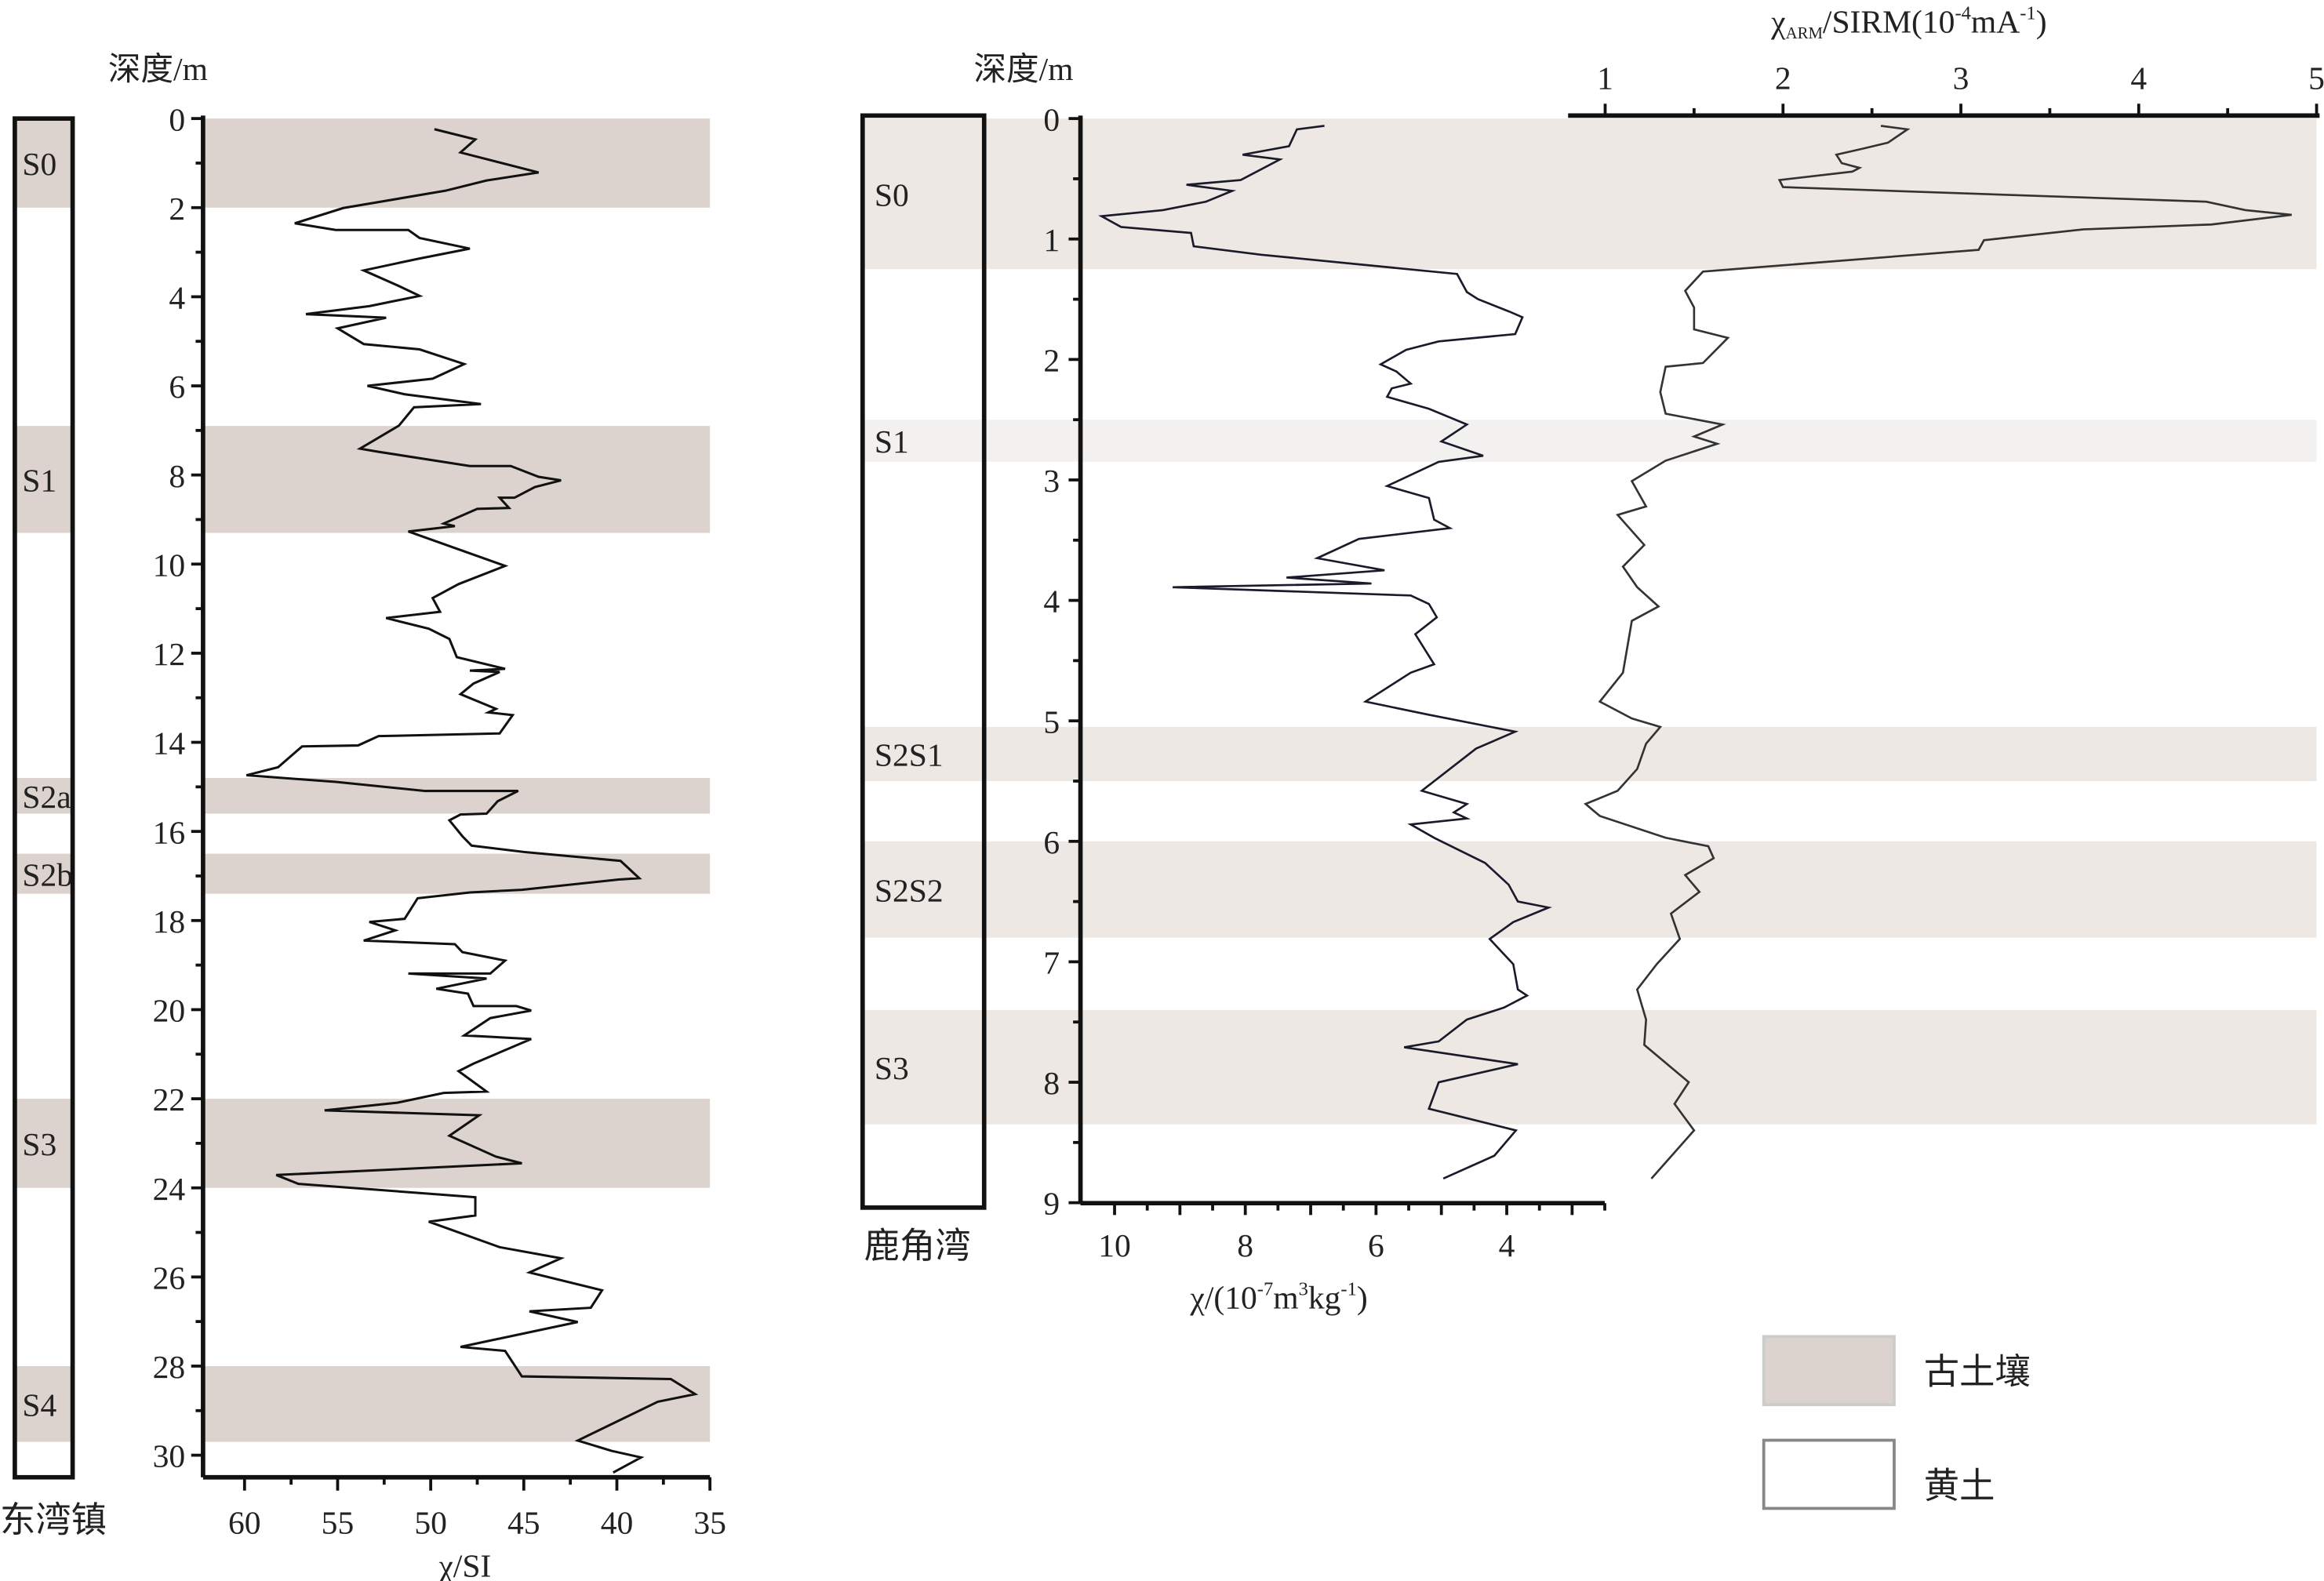 This screenshot has width=2324, height=1581. I want to click on x-label-part: χ/(10, so click(1223, 1297).